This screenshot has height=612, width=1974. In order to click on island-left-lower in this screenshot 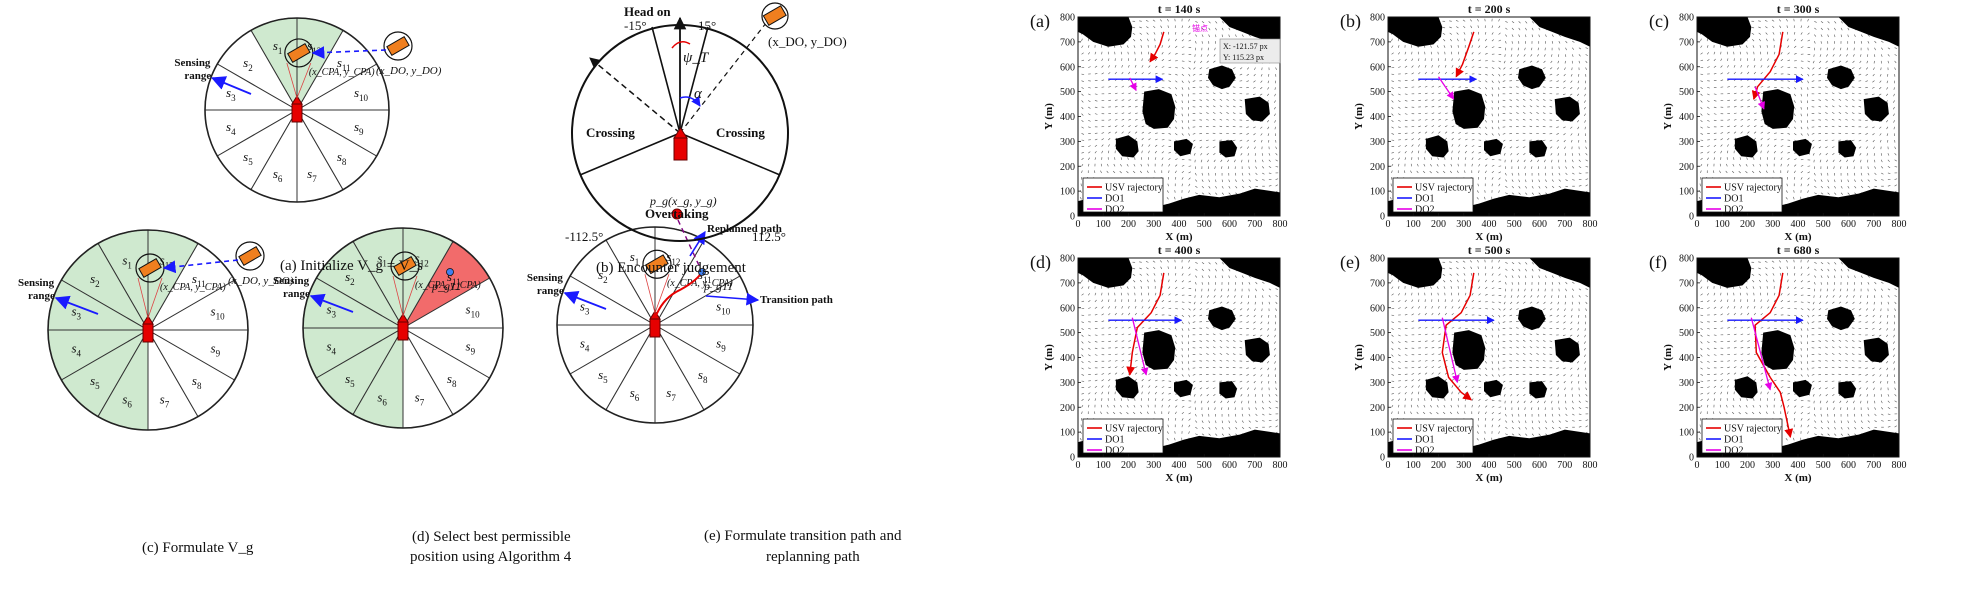, I will do `click(1127, 387)`.